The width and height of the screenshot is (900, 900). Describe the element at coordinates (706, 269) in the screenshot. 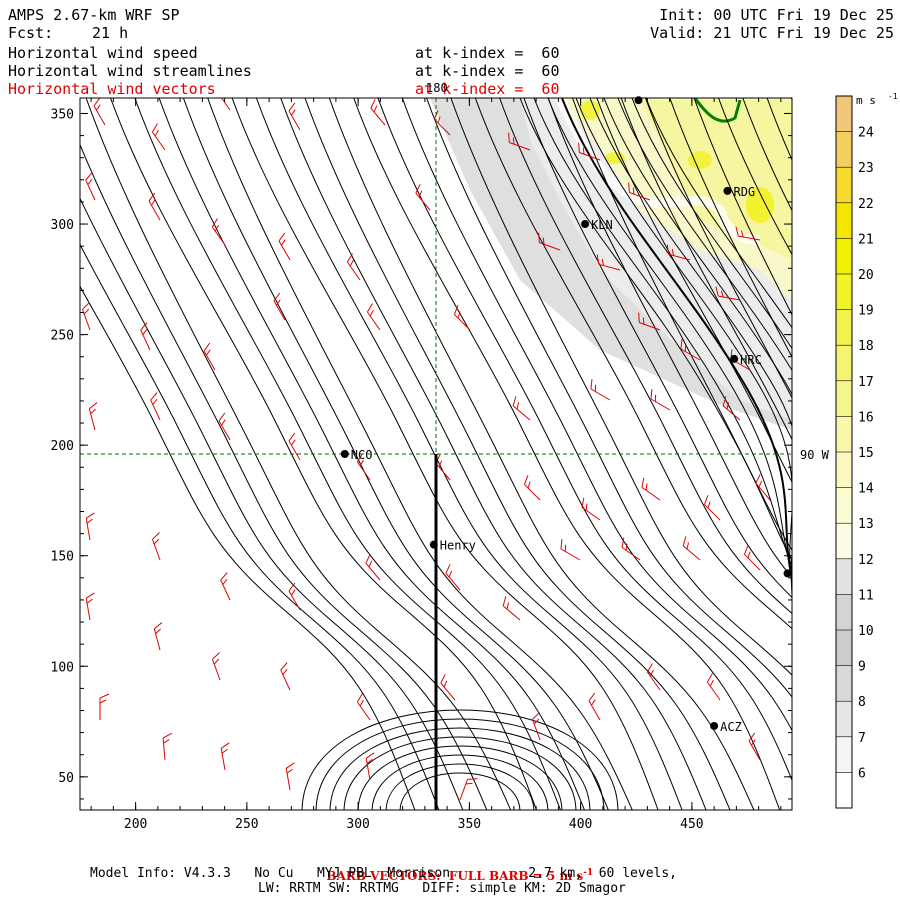

I see `streamline` at that location.